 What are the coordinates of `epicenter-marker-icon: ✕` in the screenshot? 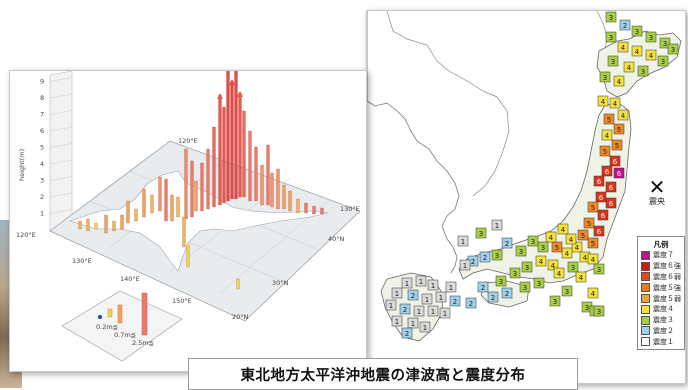 It's located at (657, 187).